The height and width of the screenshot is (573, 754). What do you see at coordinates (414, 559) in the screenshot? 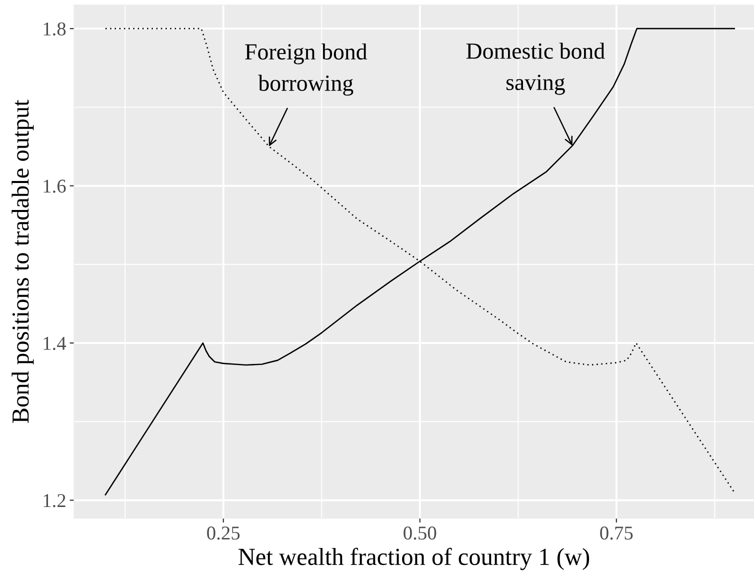
I see `x-axis-title: Net wealth fraction of country 1 (w)` at bounding box center [414, 559].